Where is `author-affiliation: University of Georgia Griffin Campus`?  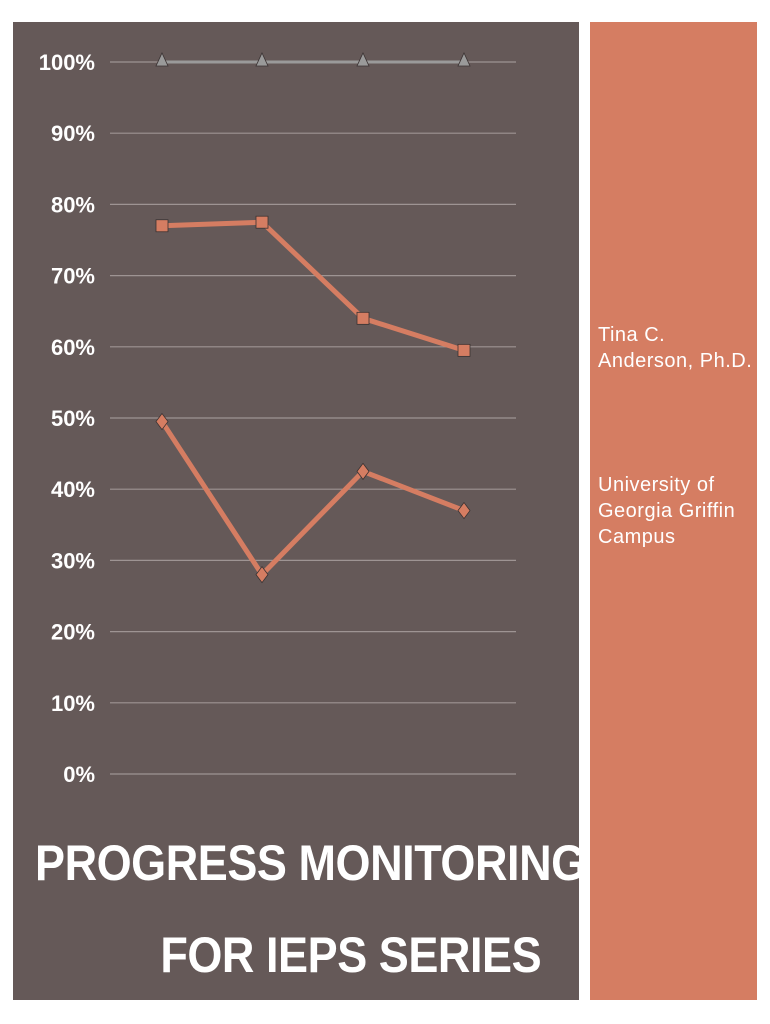 author-affiliation: University of Georgia Griffin Campus is located at coordinates (667, 511).